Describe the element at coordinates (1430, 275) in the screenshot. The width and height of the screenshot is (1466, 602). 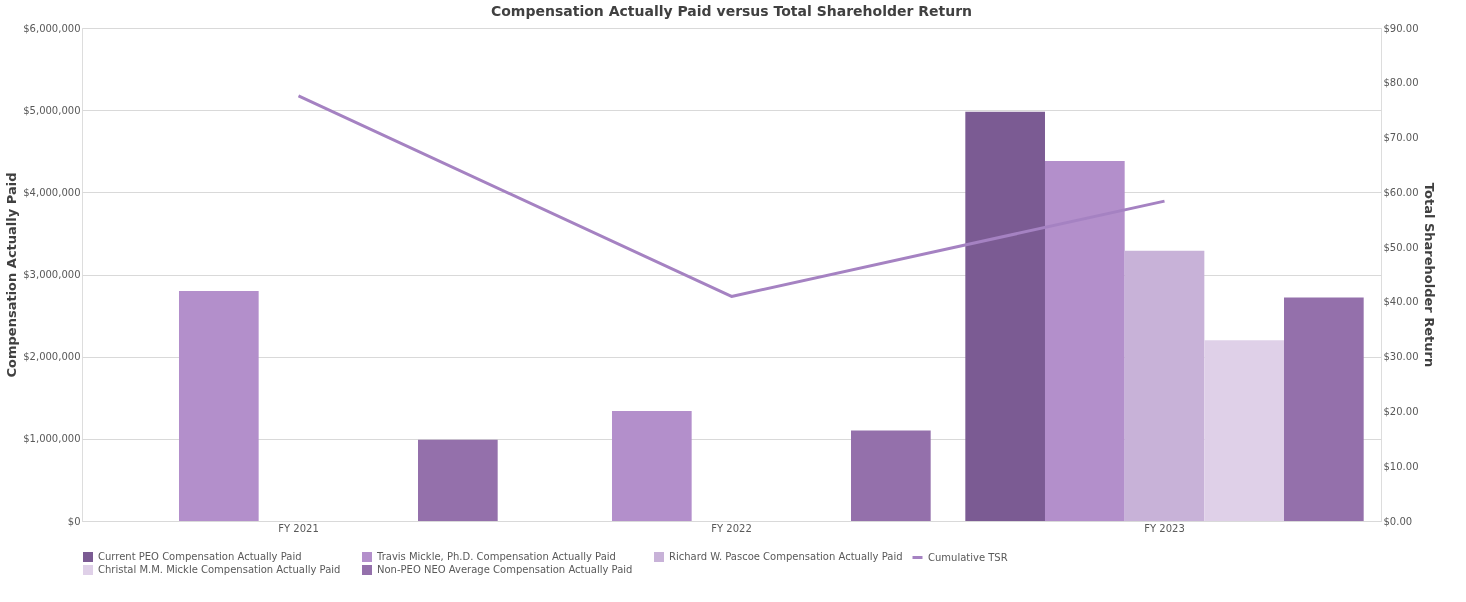
I see `y2-axis-title: Total Shareholder Return` at that location.